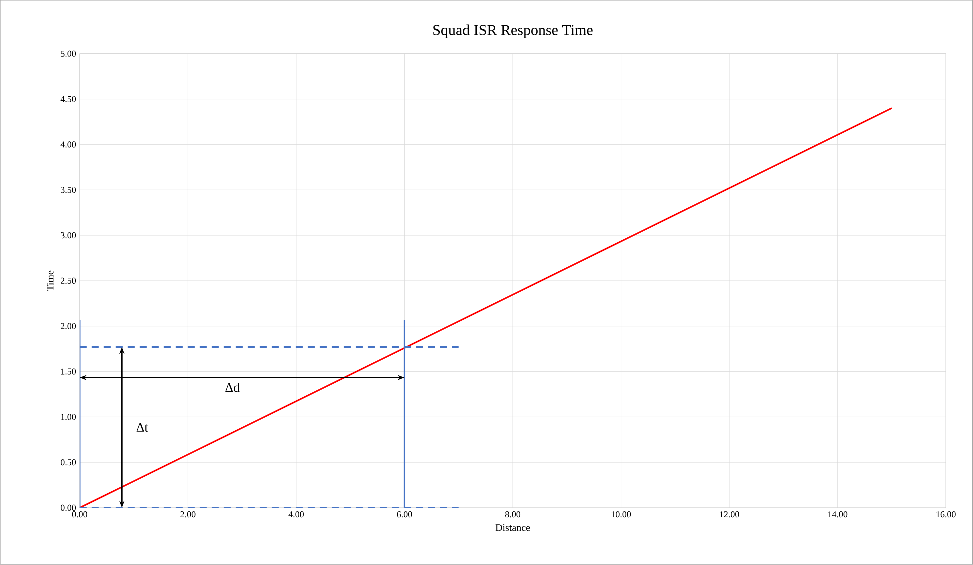 This screenshot has height=565, width=973. I want to click on y-tick-label: 1.50, so click(68, 371).